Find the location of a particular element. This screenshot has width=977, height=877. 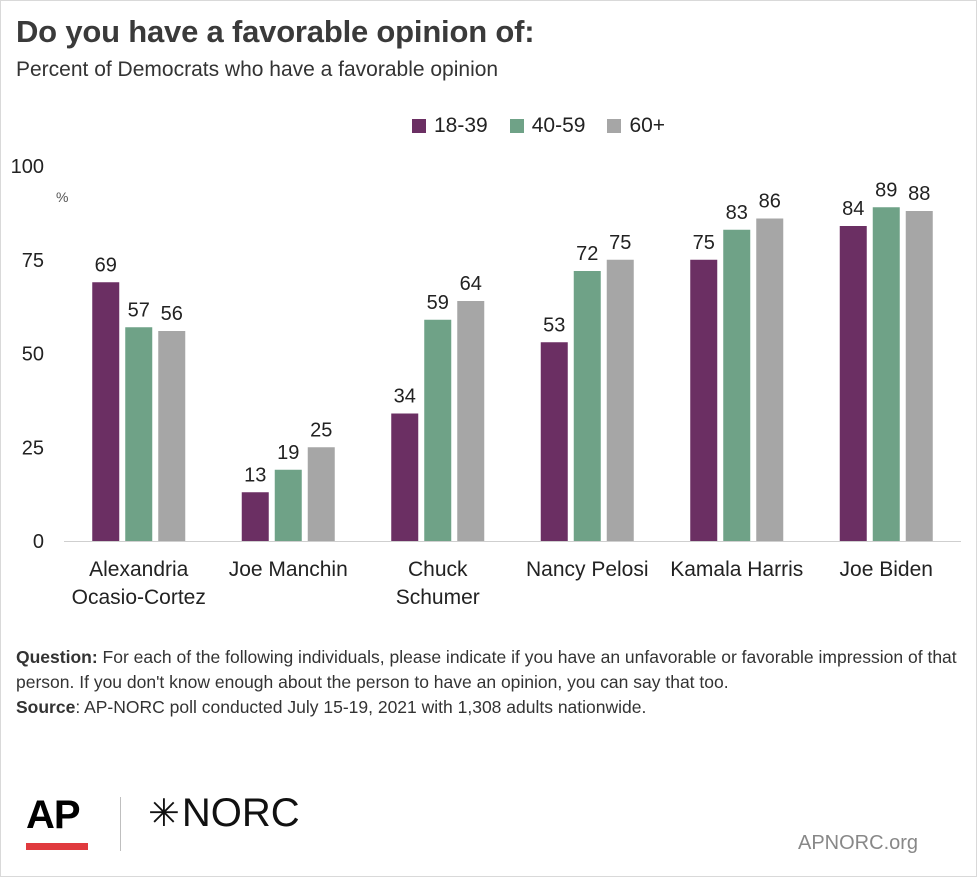

y-tick-label: 50 is located at coordinates (33, 355).